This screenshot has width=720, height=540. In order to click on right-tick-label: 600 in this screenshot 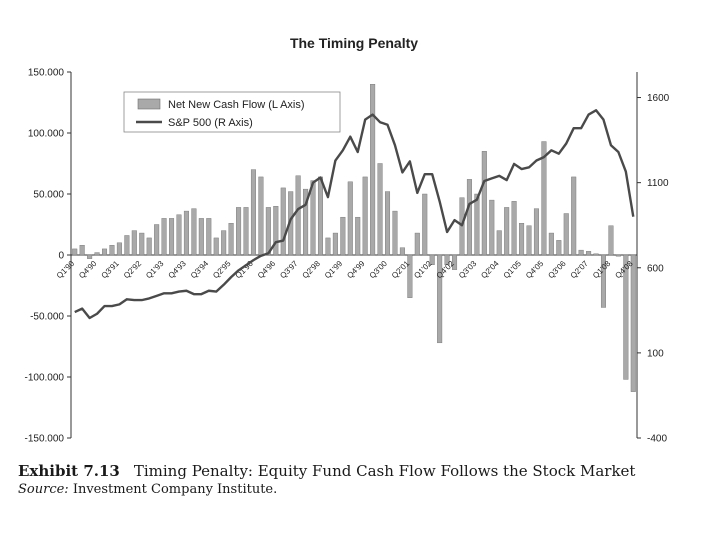, I will do `click(655, 268)`.